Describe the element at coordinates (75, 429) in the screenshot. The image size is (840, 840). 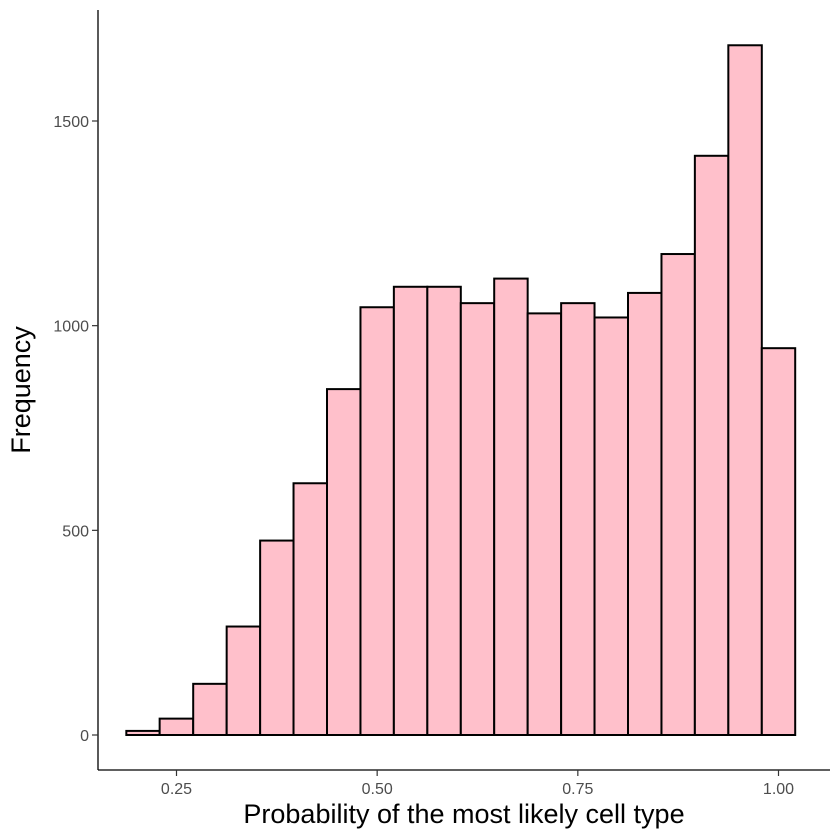
I see `y-axis-ticks: 0 500 1000 1500` at that location.